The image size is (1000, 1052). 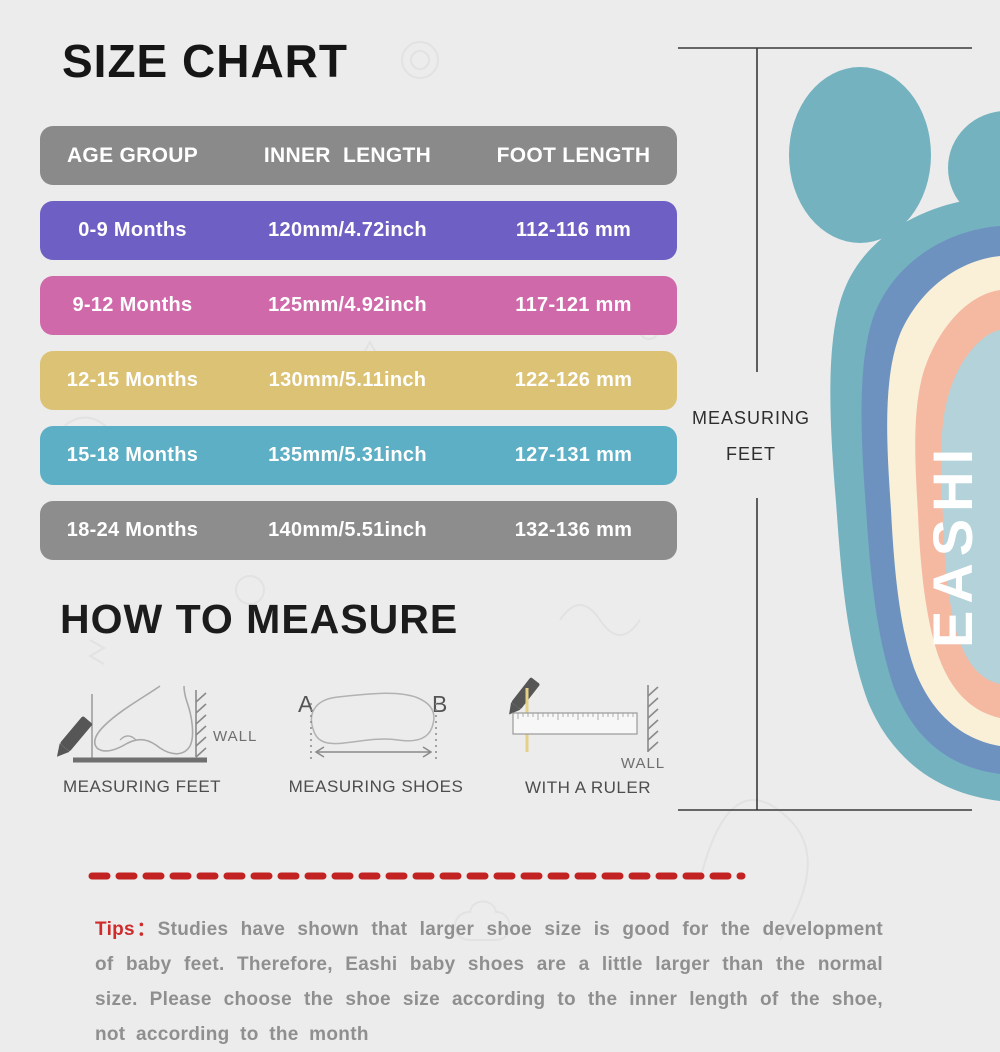 I want to click on age-cell: 18-24 Months, so click(x=132, y=530).